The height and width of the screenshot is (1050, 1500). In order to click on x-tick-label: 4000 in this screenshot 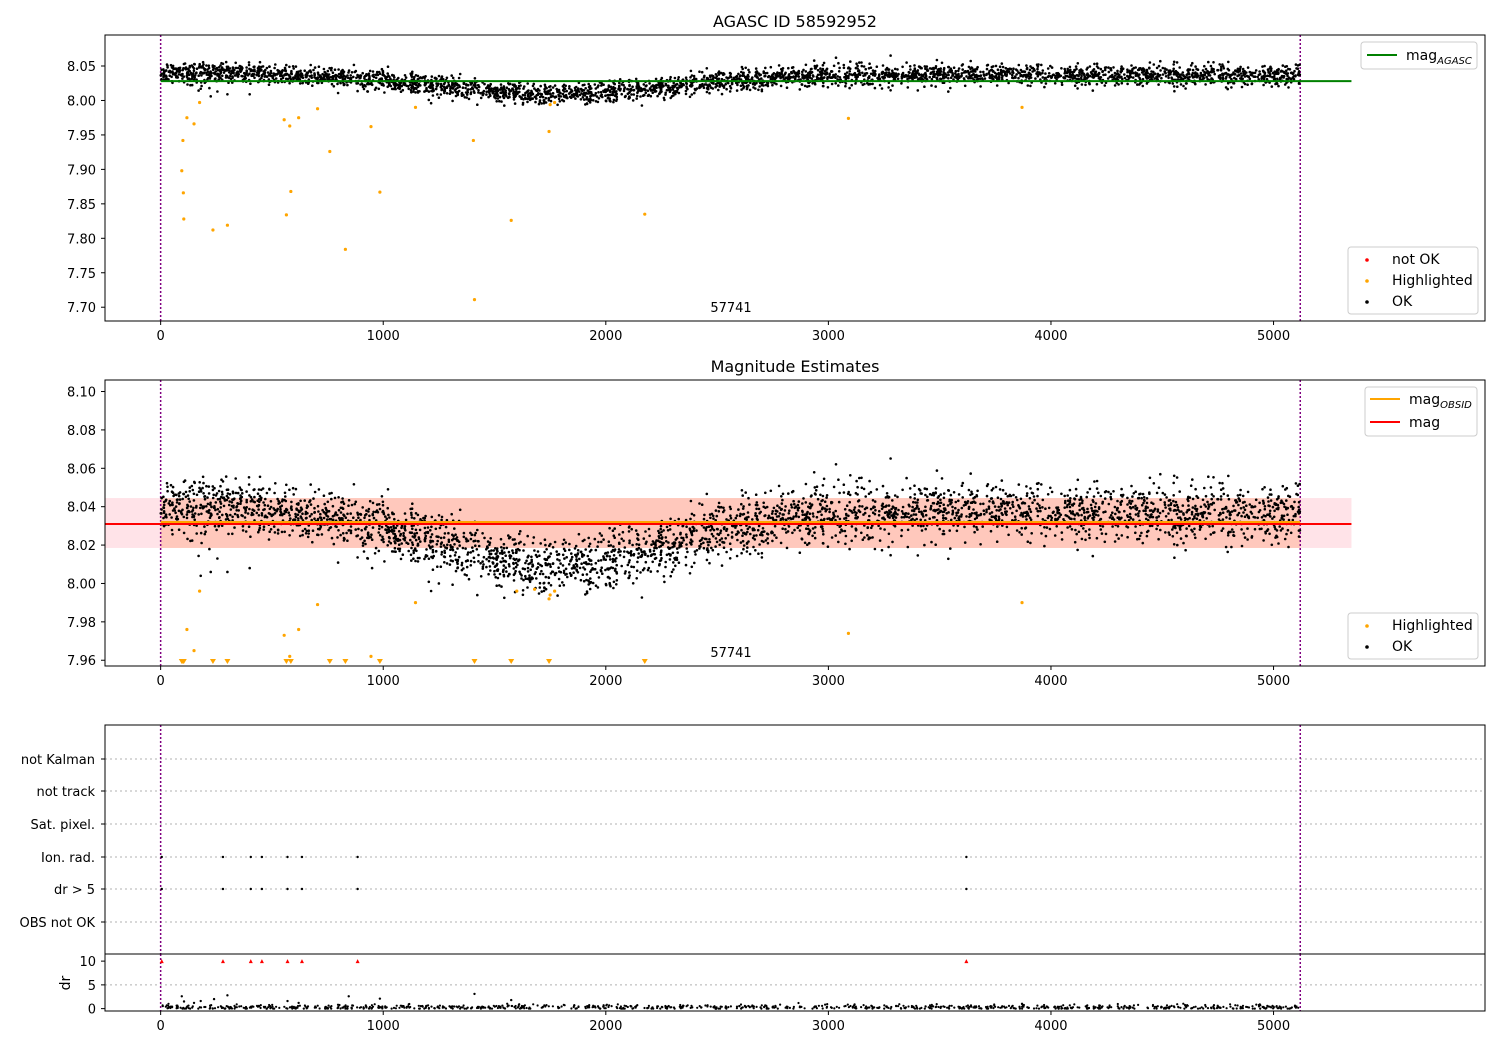, I will do `click(1050, 336)`.